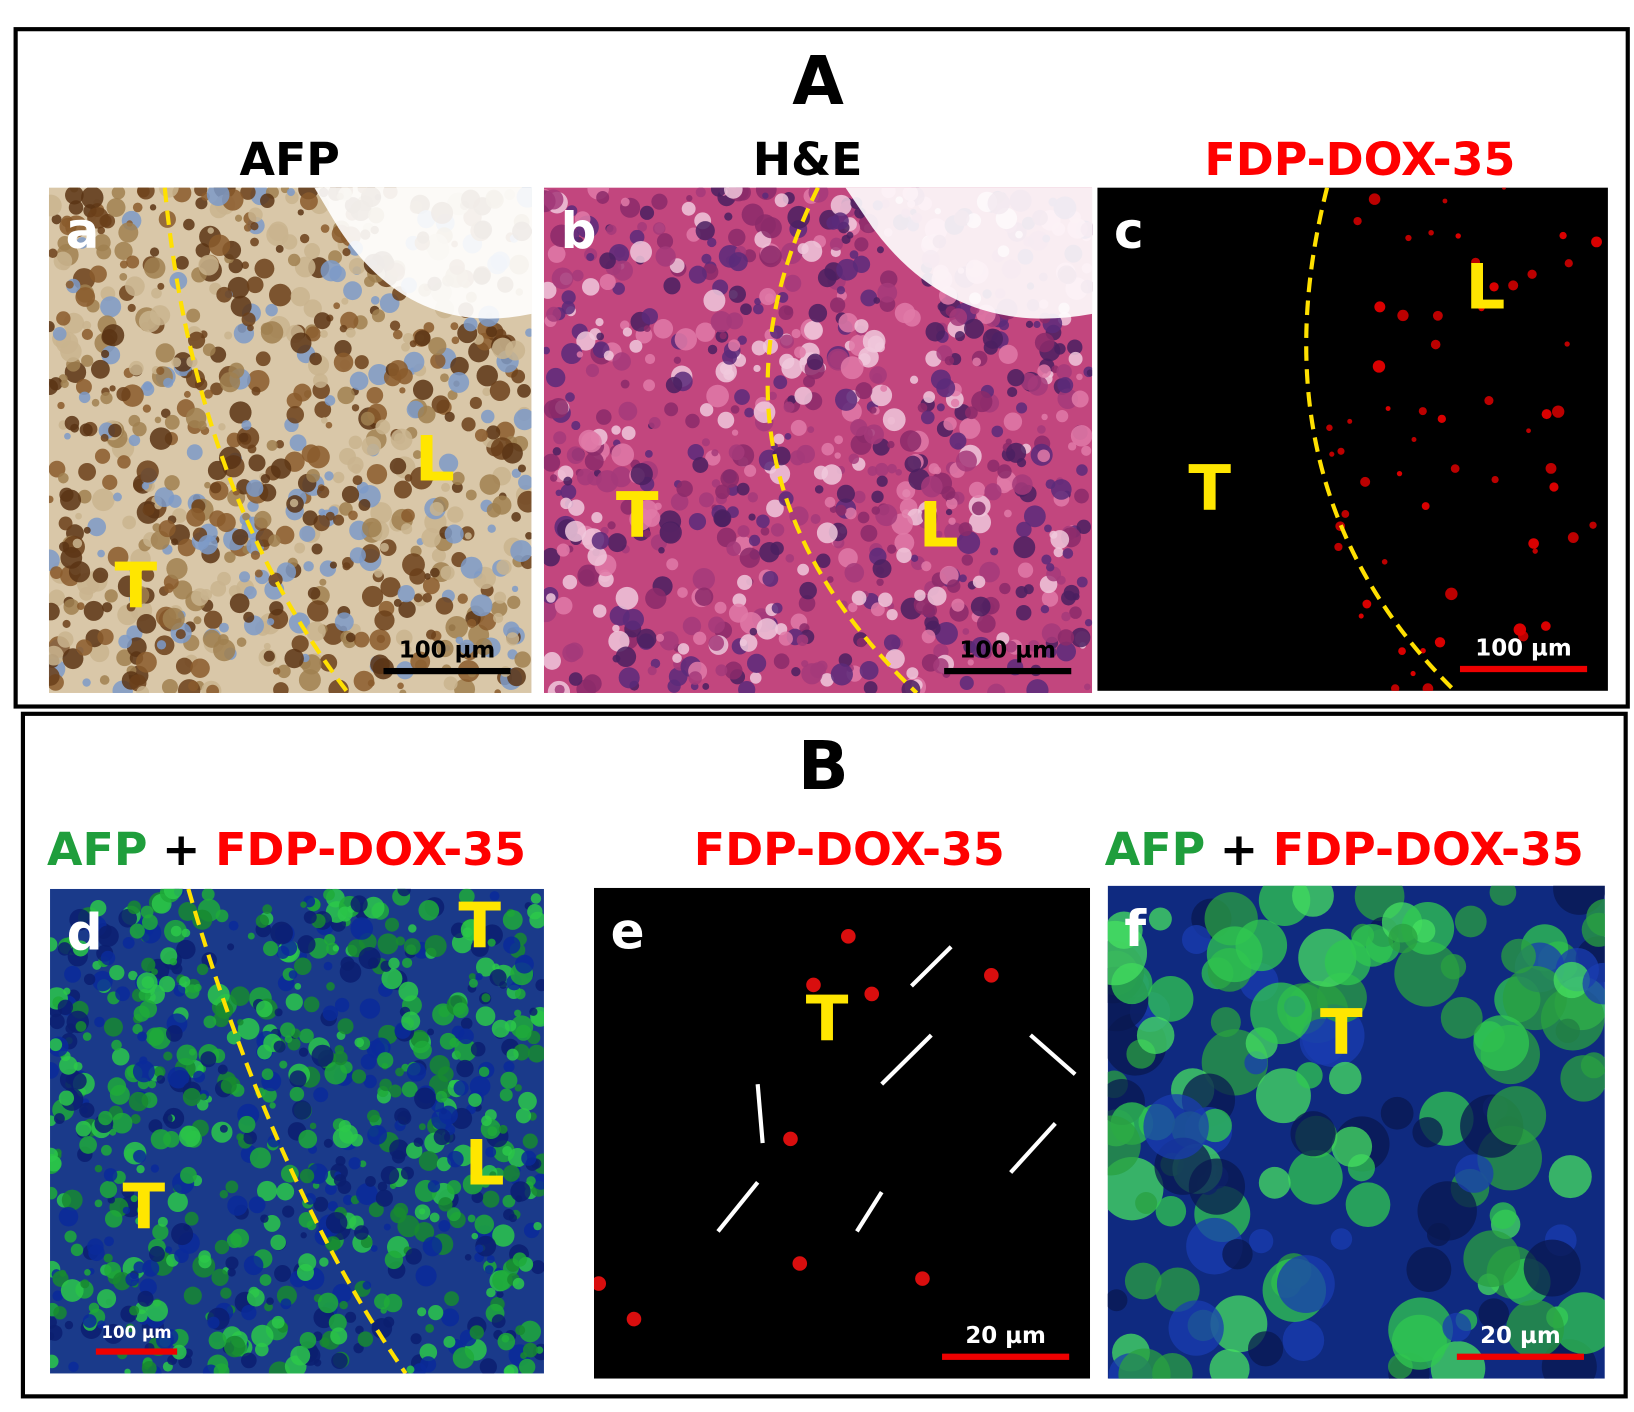 Image resolution: width=1634 pixels, height=1412 pixels. Describe the element at coordinates (1033, 1148) in the screenshot. I see `arrow` at that location.